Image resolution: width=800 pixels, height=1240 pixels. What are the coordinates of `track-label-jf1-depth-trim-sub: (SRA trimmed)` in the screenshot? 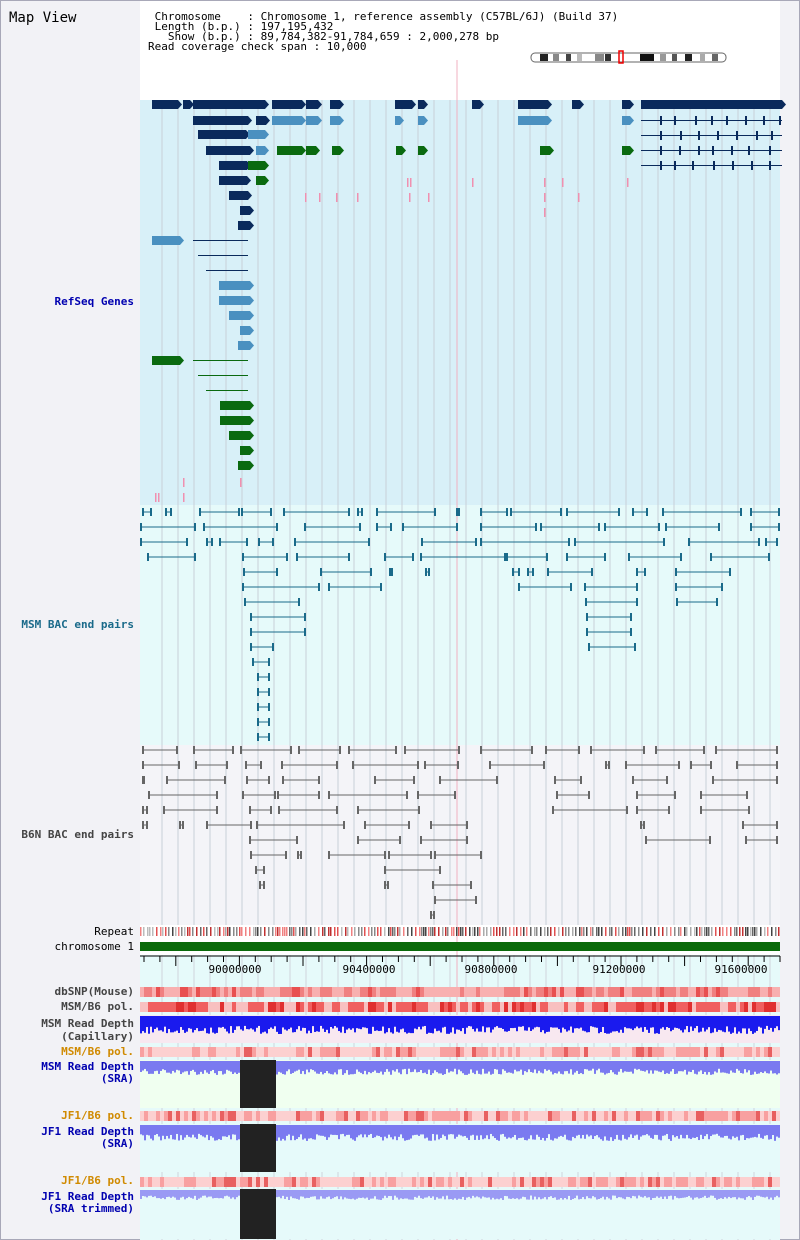 It's located at (90, 1208).